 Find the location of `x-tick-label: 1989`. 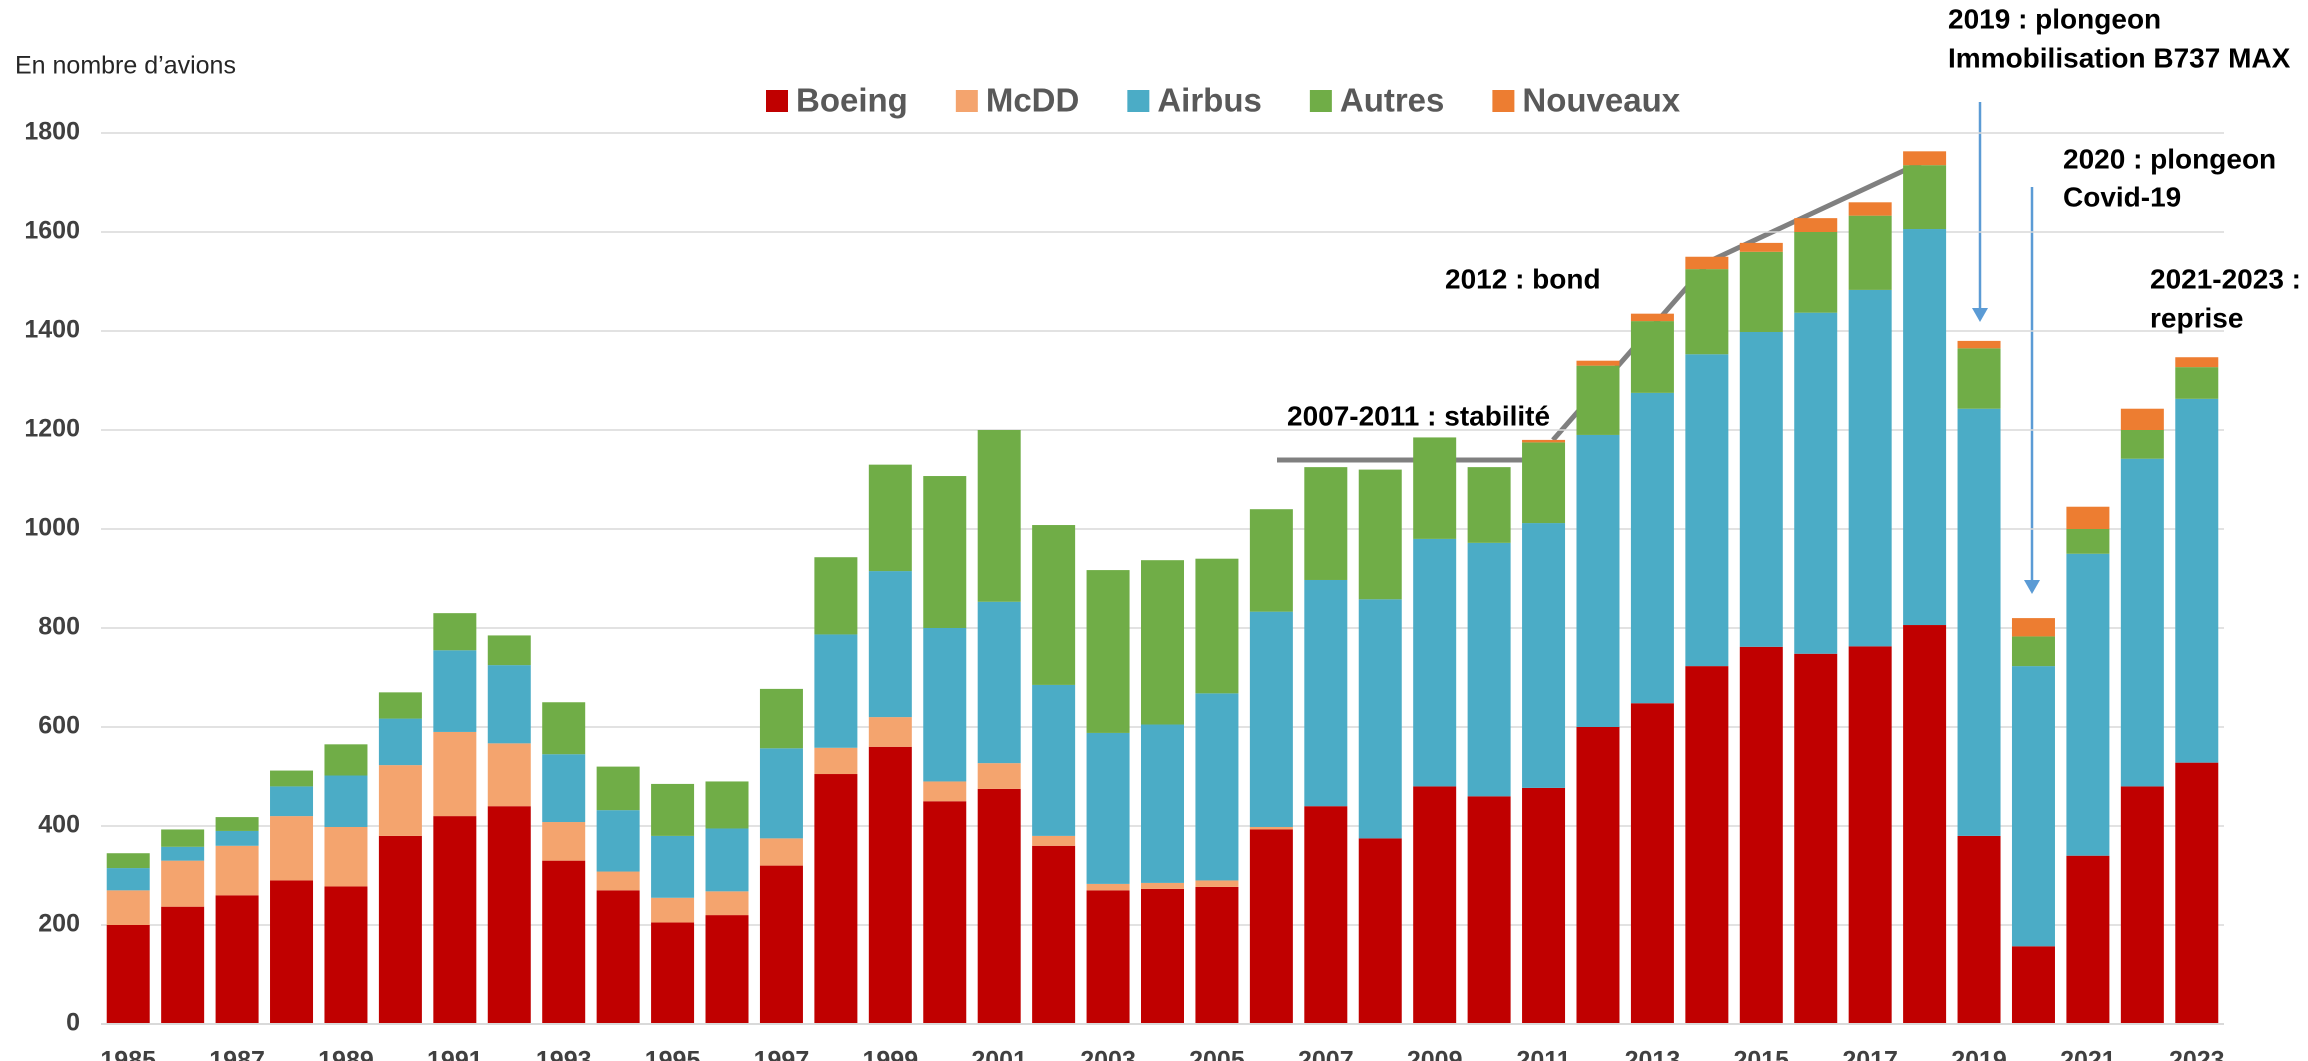

x-tick-label: 1989 is located at coordinates (346, 1054).